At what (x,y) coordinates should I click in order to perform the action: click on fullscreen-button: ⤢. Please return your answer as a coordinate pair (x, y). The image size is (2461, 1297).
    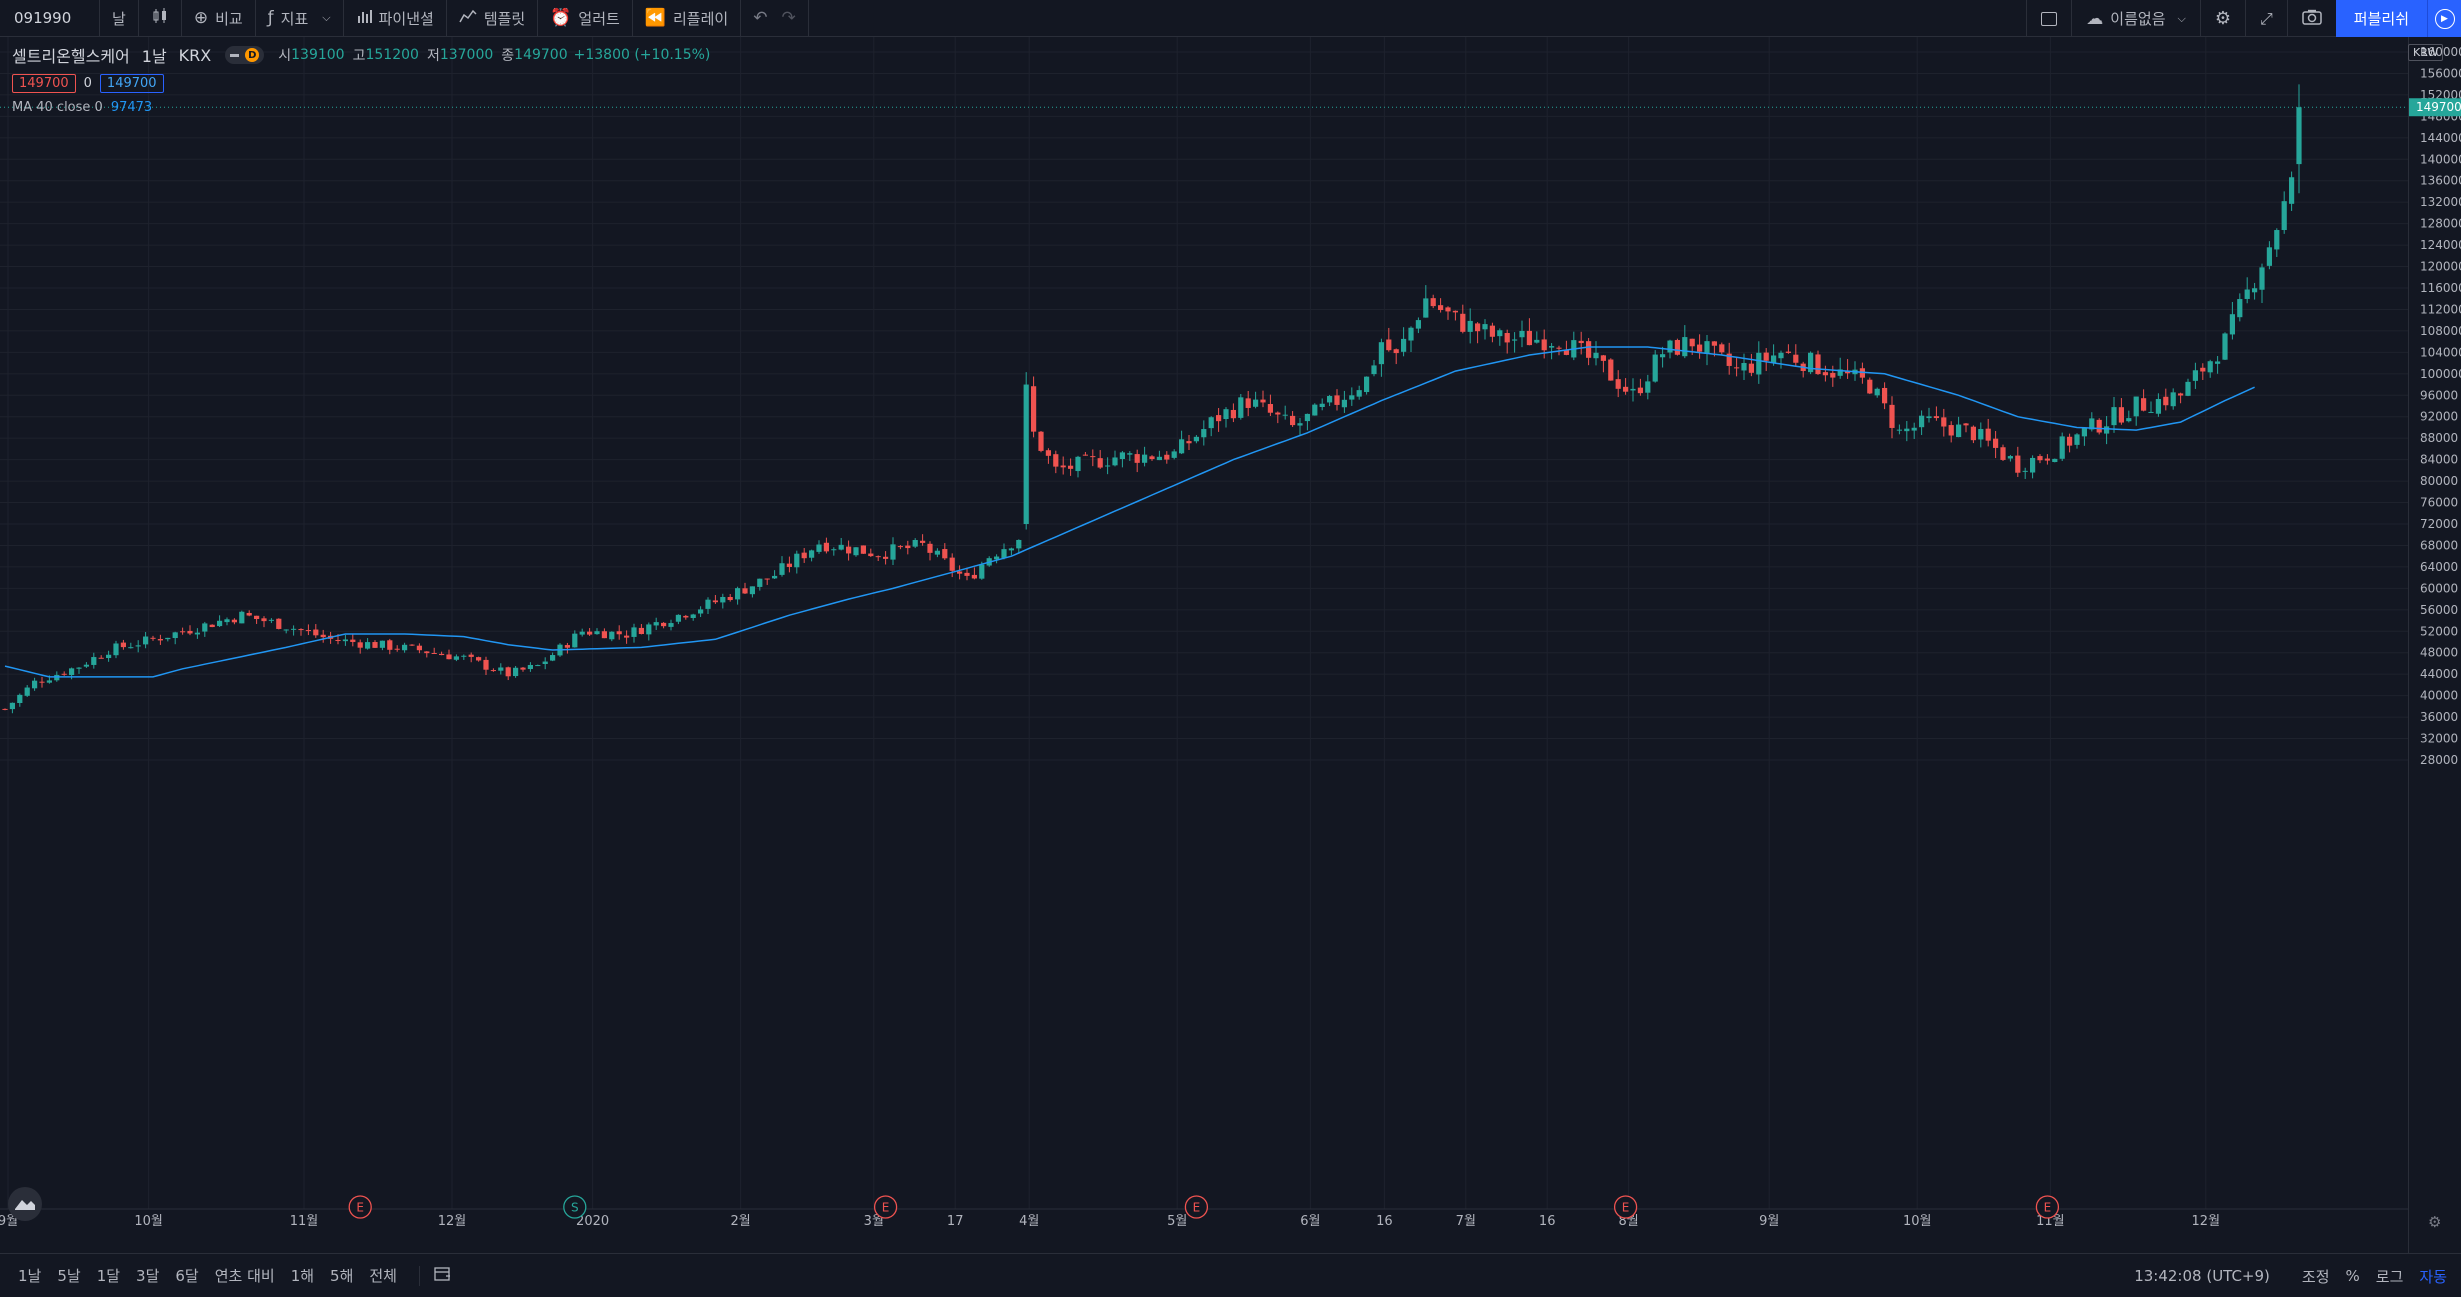
    Looking at the image, I should click on (2265, 18).